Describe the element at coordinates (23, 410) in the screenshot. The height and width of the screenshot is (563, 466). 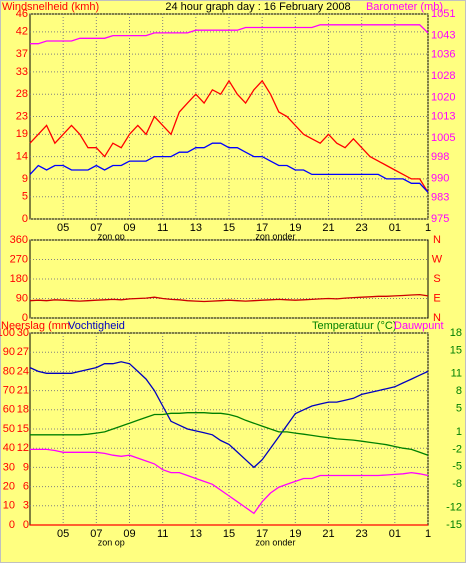
I see `y3-tick-label: 18` at that location.